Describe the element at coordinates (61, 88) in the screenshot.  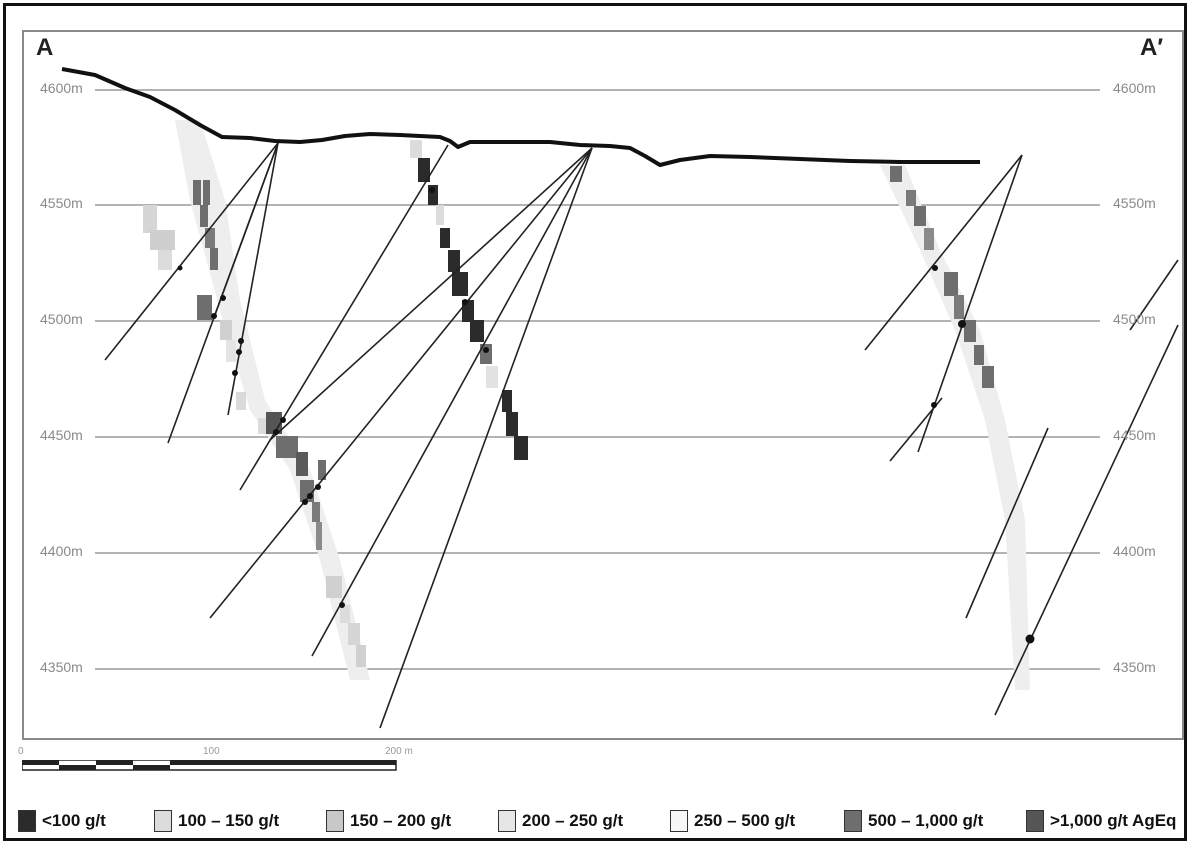
I see `elevation-label-left: 4600m` at that location.